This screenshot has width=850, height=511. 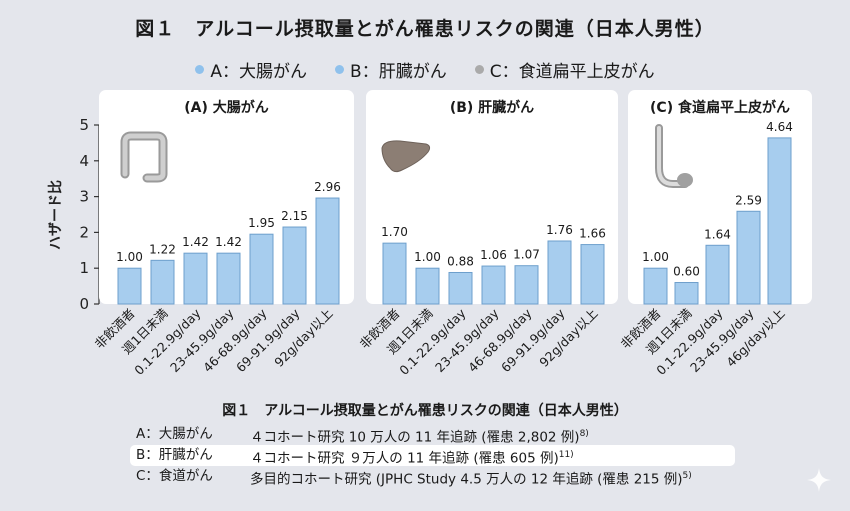 I want to click on caption-ref: 11), so click(x=566, y=455).